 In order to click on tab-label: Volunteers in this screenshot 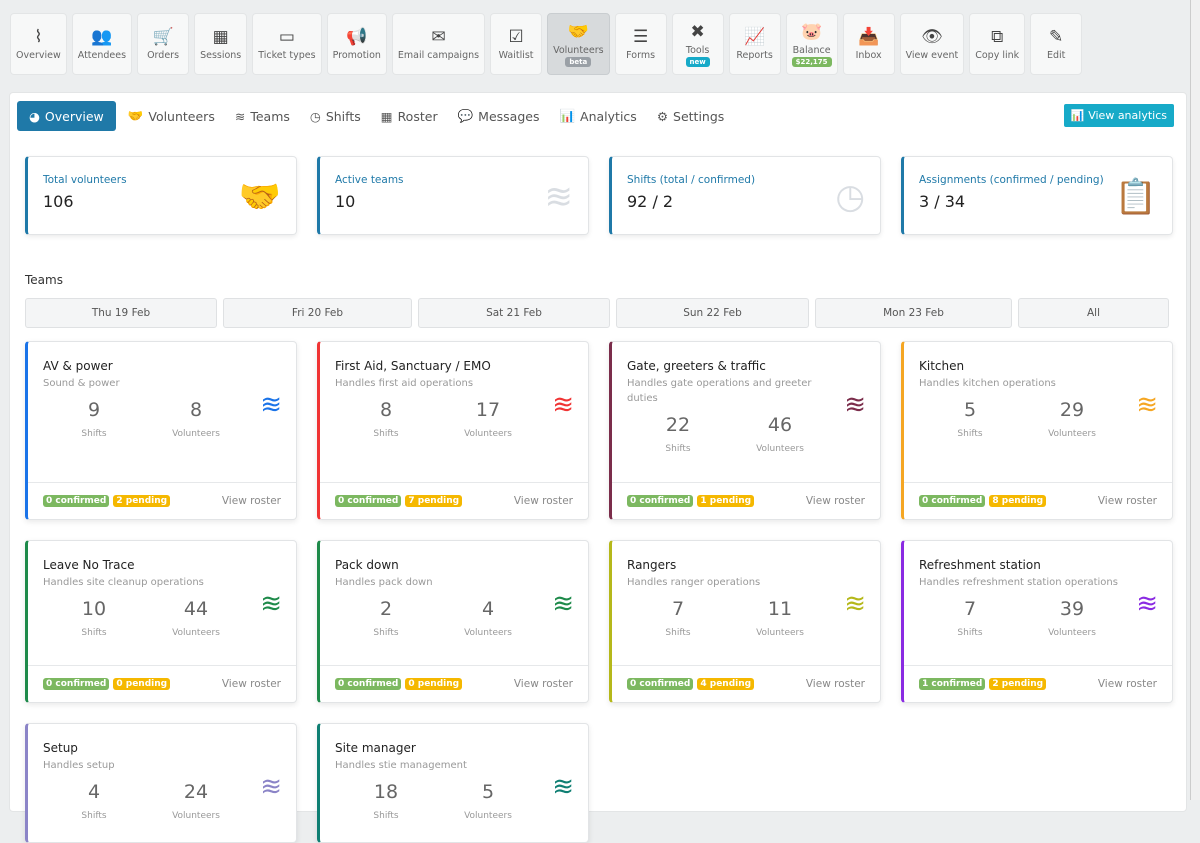, I will do `click(181, 116)`.